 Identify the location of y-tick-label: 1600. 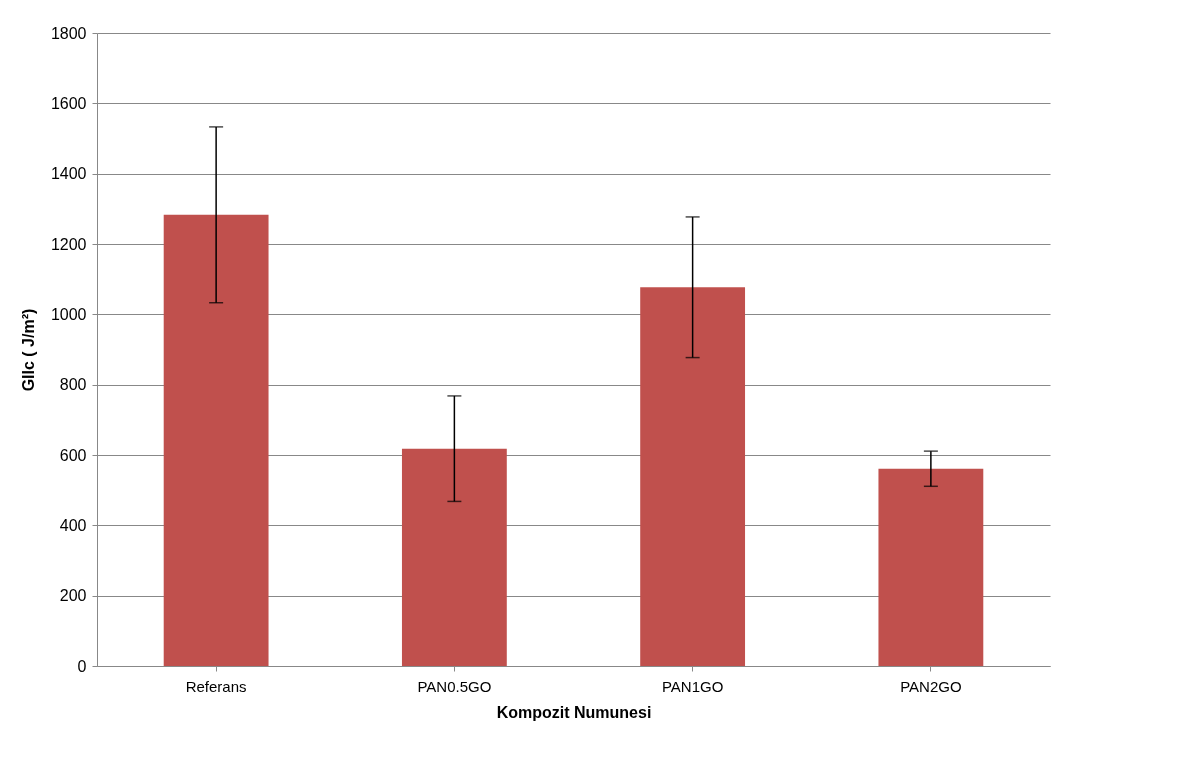
(68, 103).